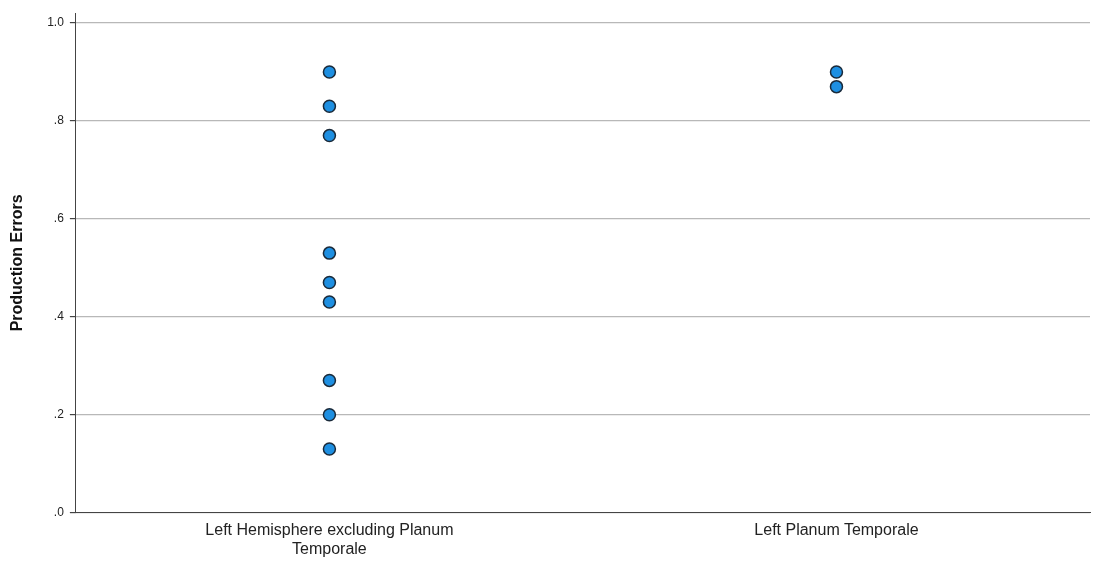  What do you see at coordinates (59, 511) in the screenshot?
I see `y-tick-label: .0` at bounding box center [59, 511].